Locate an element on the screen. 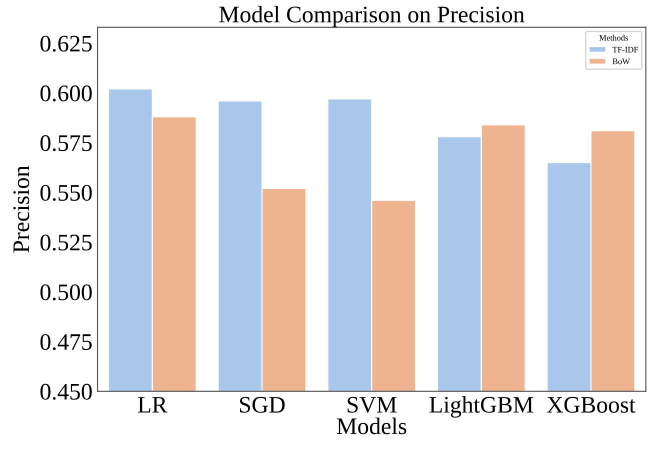 Image resolution: width=659 pixels, height=455 pixels. y-tick-label: 0.525 is located at coordinates (66, 242).